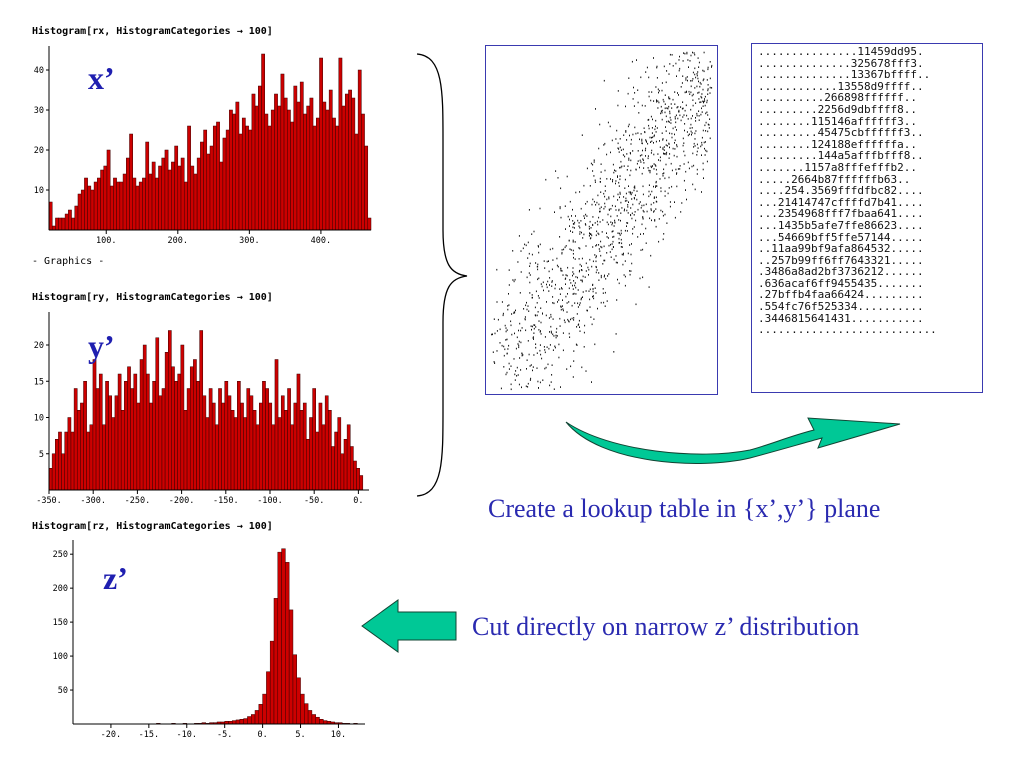 The image size is (1024, 768). Describe the element at coordinates (270, 501) in the screenshot. I see `x-tick-label: -100.` at that location.